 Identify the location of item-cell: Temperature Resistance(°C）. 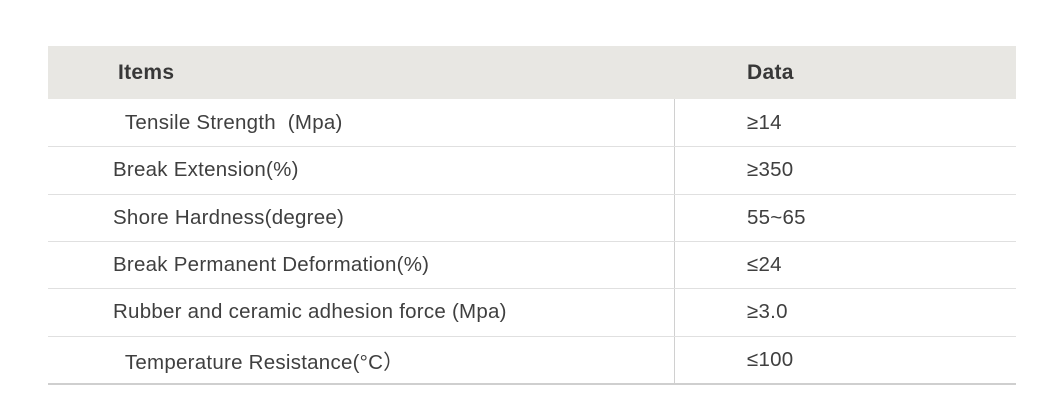
(258, 362).